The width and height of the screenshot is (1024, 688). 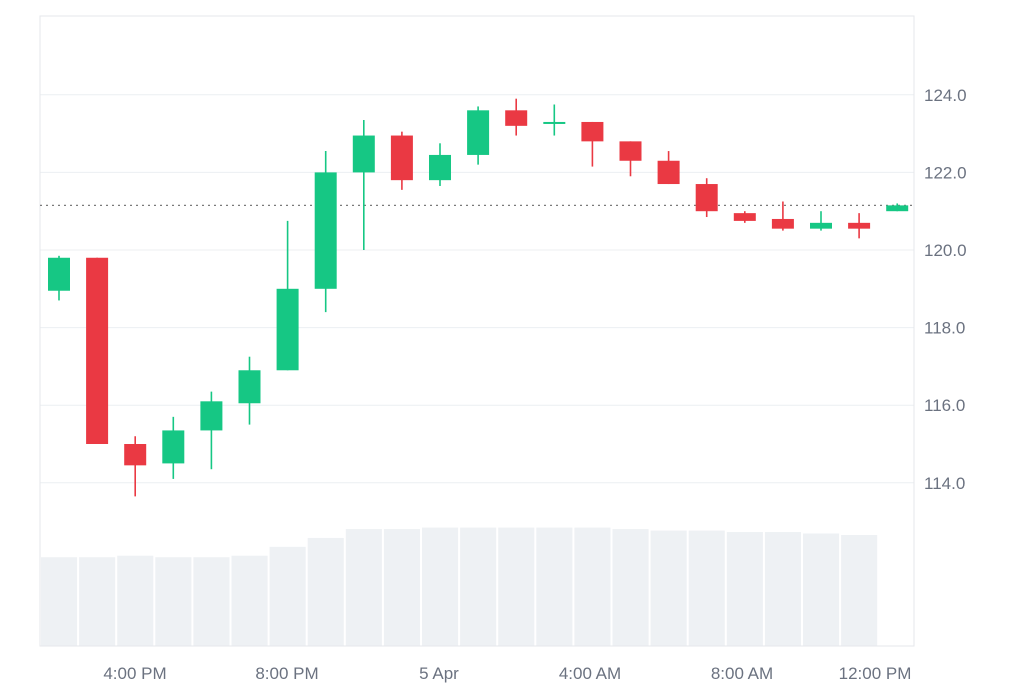 I want to click on y-tick-label: 116.0, so click(x=944, y=405).